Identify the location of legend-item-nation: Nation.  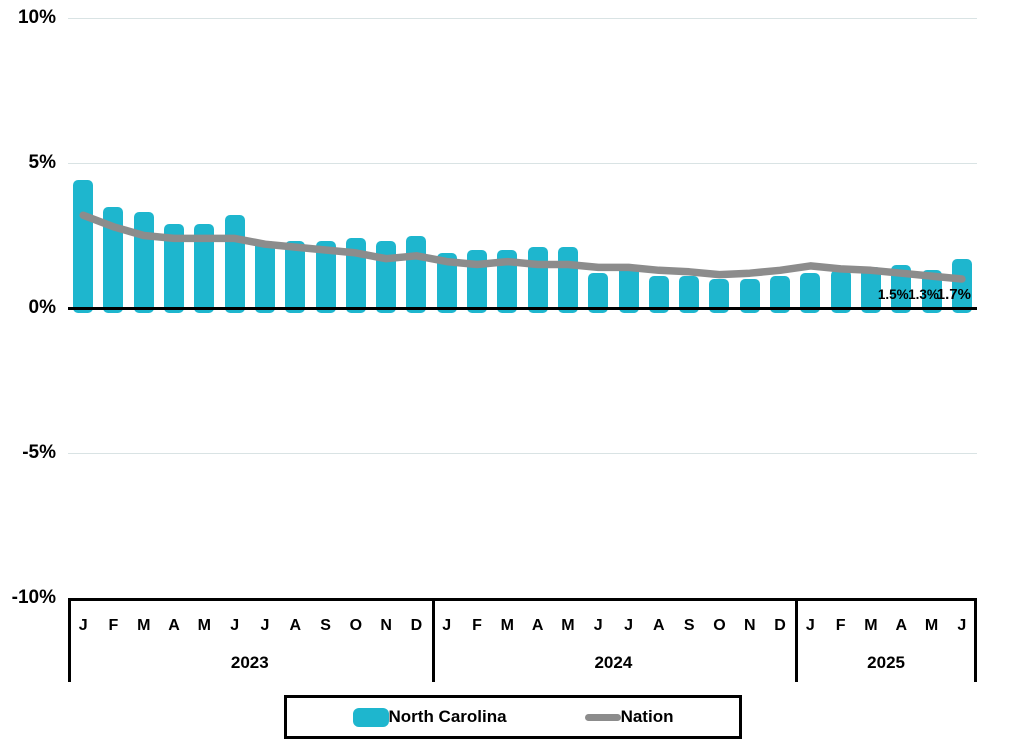
(629, 717).